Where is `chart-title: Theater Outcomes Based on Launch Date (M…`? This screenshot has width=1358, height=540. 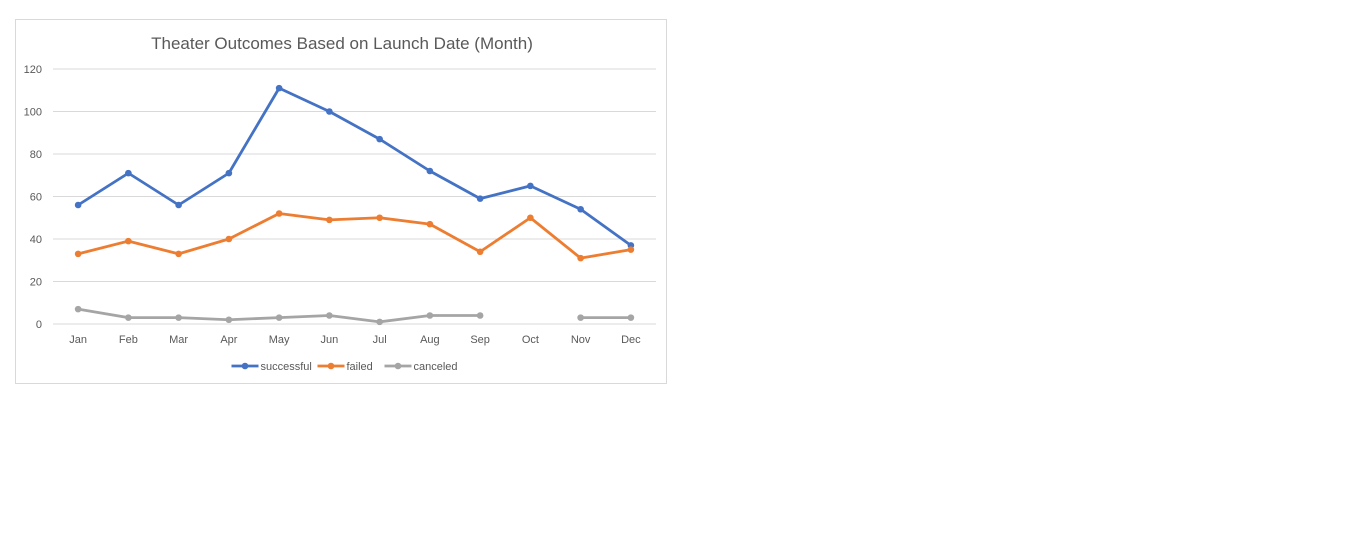 chart-title: Theater Outcomes Based on Launch Date (M… is located at coordinates (342, 43).